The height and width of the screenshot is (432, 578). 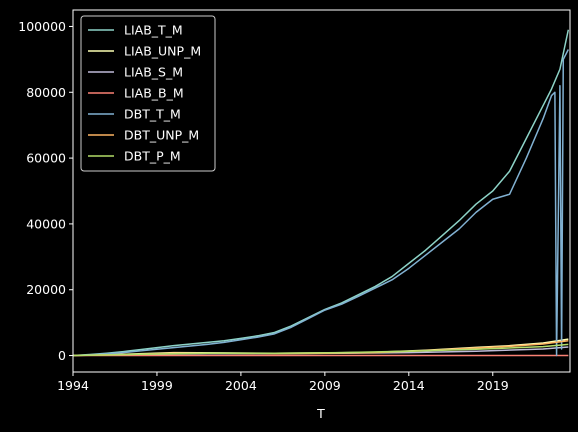 What do you see at coordinates (46, 158) in the screenshot?
I see `y-tick-label: 60000` at bounding box center [46, 158].